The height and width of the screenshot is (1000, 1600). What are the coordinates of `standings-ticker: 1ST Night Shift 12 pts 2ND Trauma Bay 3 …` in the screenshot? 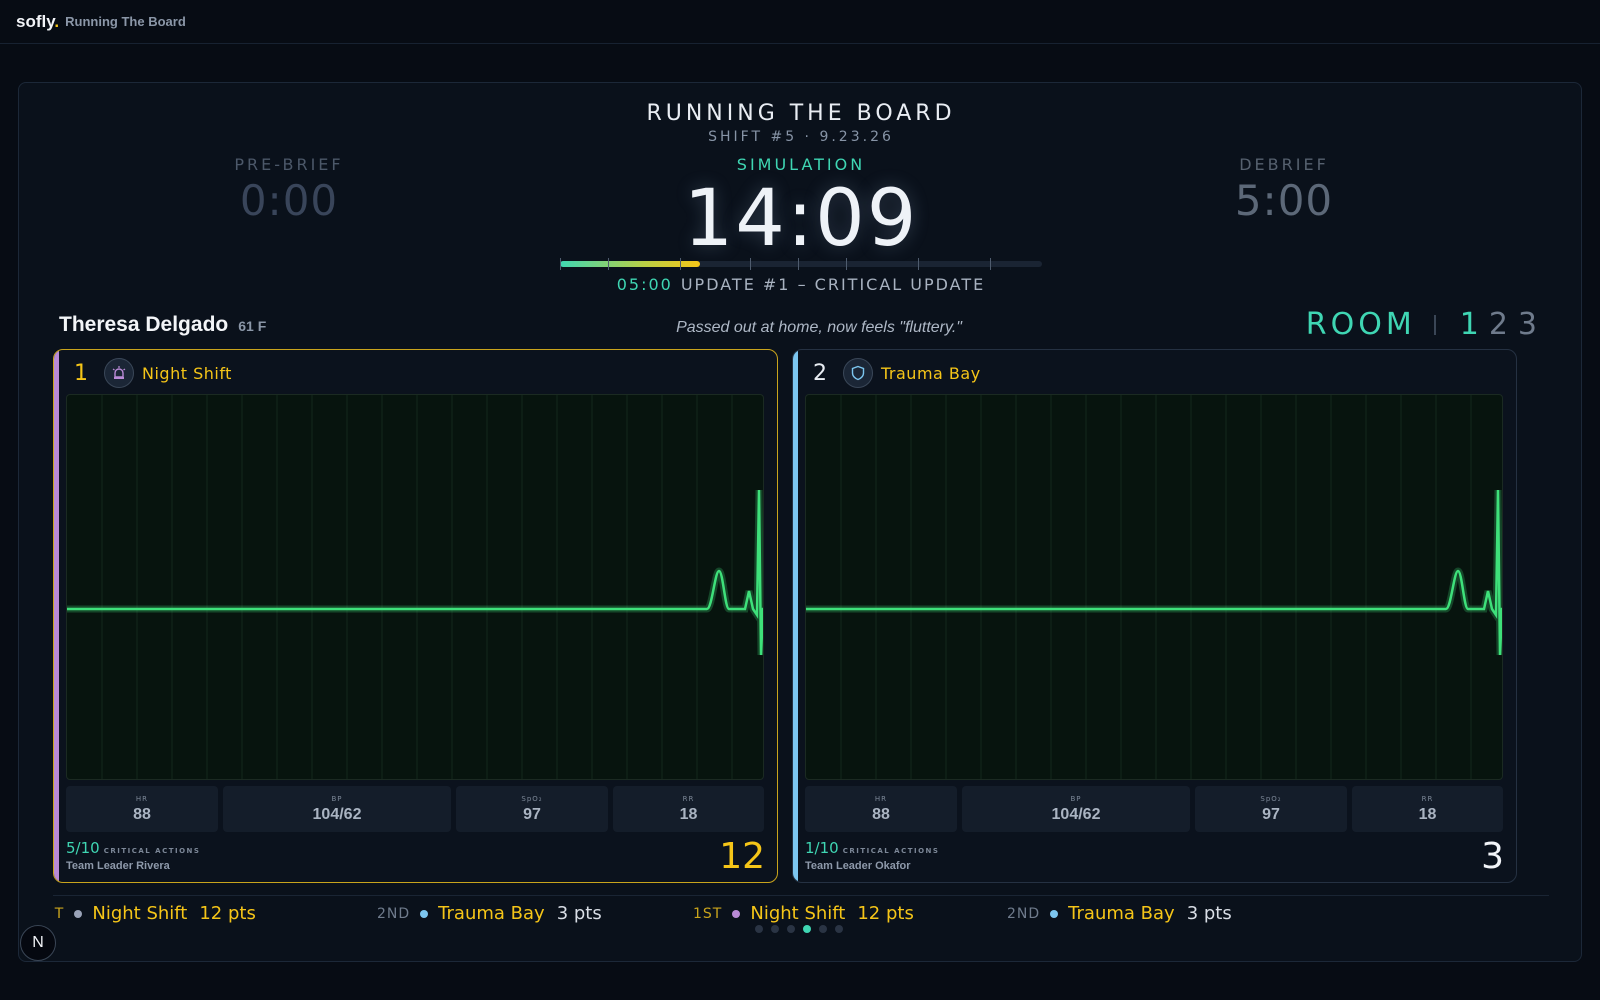 It's located at (801, 916).